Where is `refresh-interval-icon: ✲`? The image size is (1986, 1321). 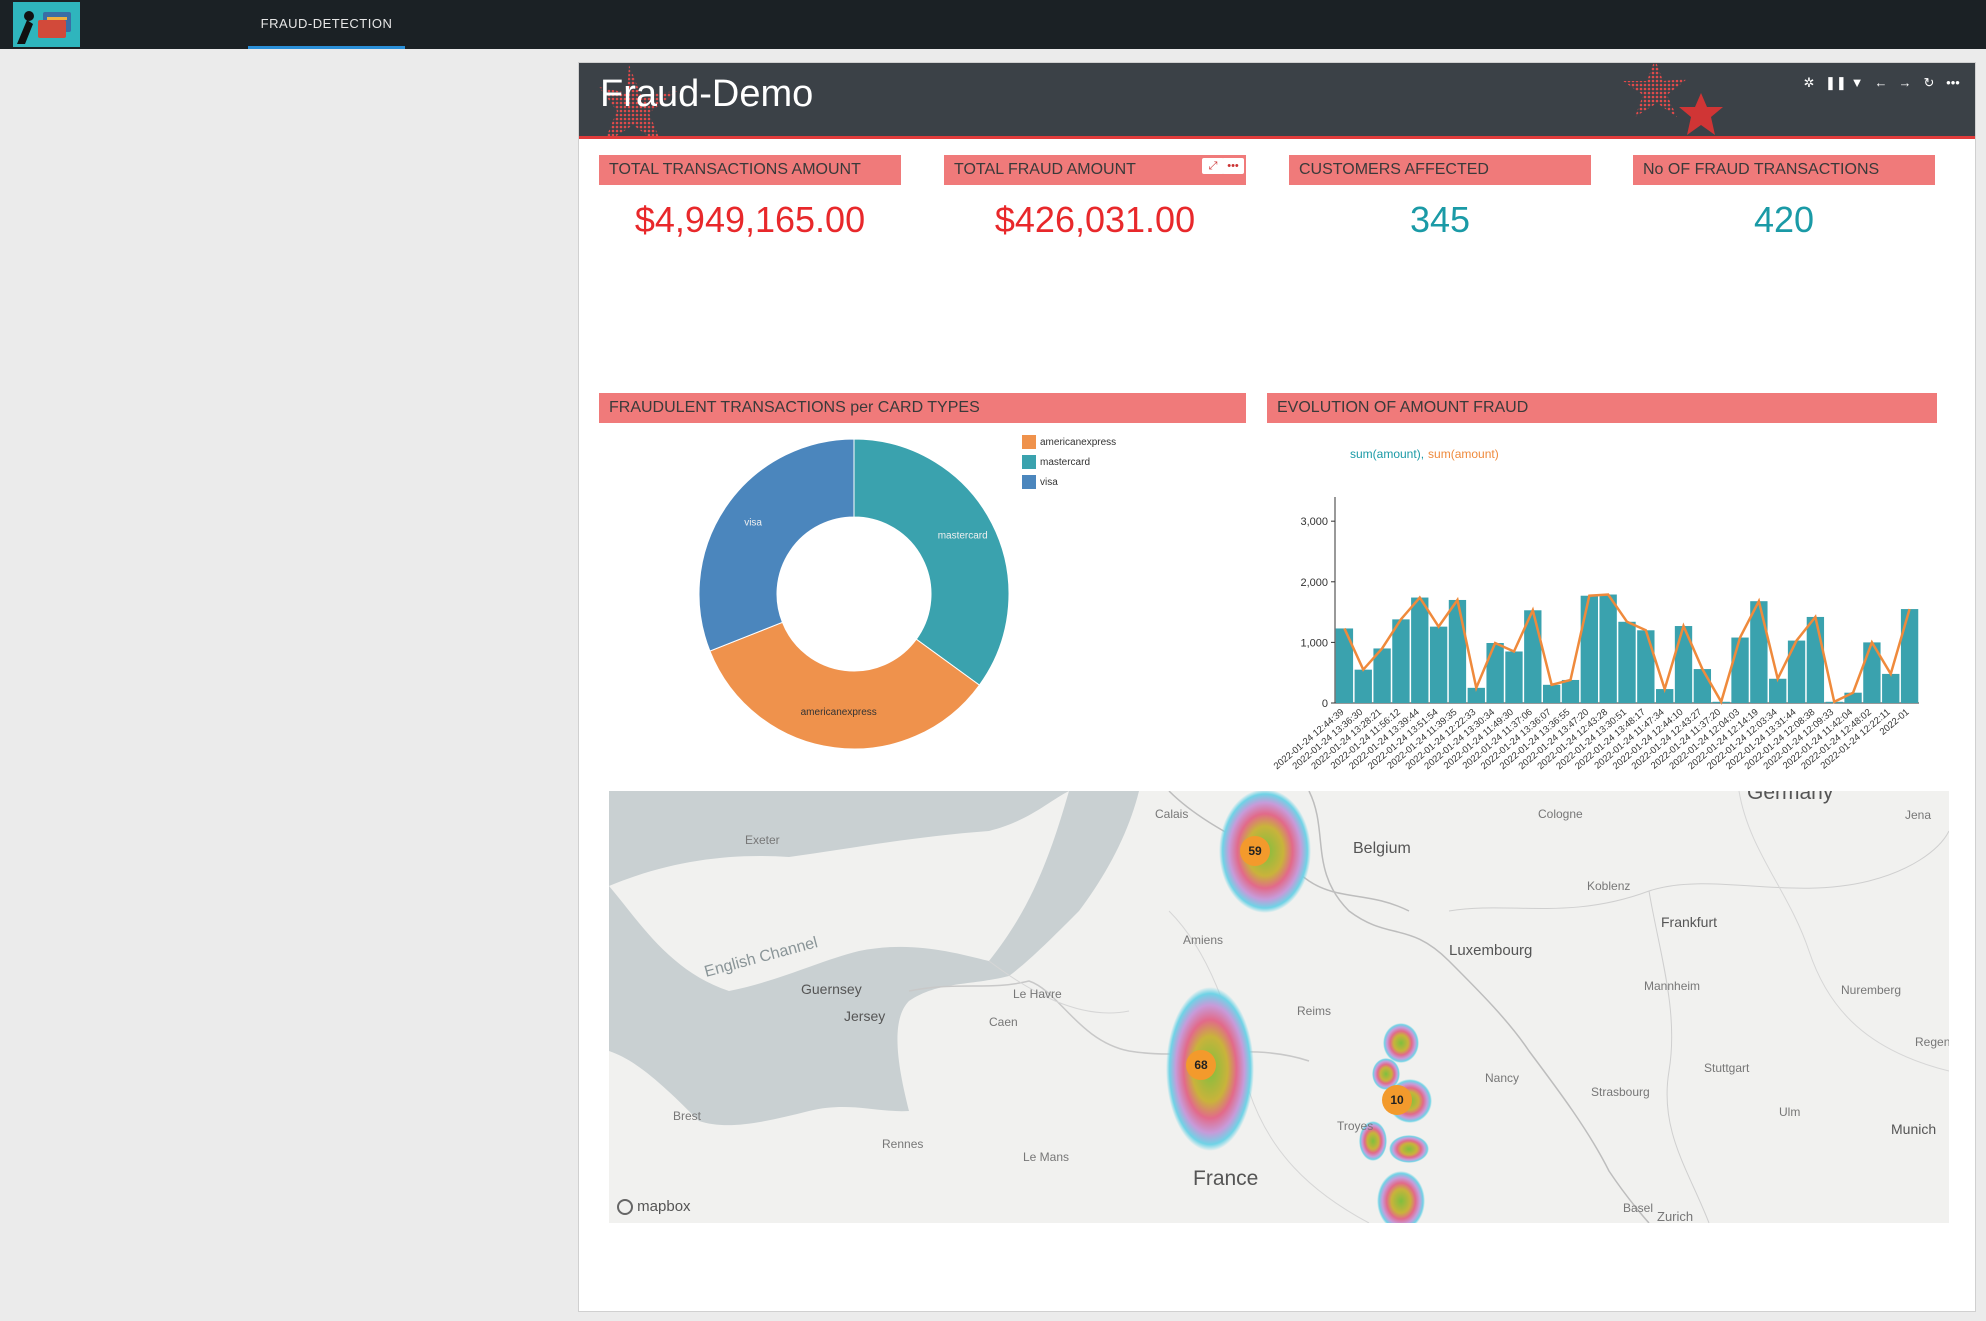 refresh-interval-icon: ✲ is located at coordinates (1809, 82).